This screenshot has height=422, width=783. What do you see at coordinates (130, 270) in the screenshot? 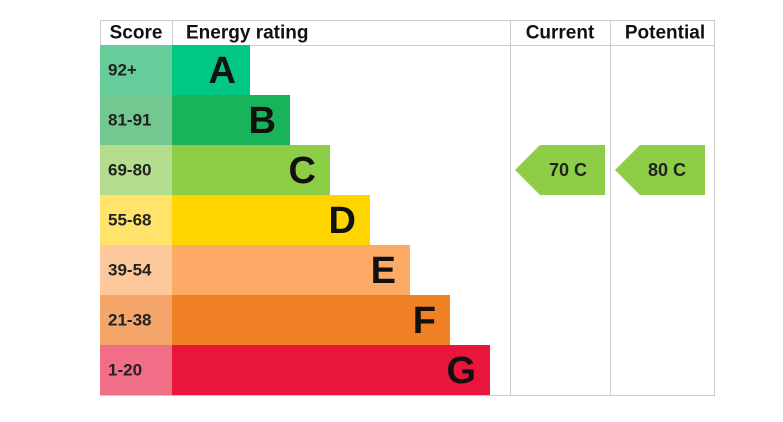
I see `score-label: 39-54` at bounding box center [130, 270].